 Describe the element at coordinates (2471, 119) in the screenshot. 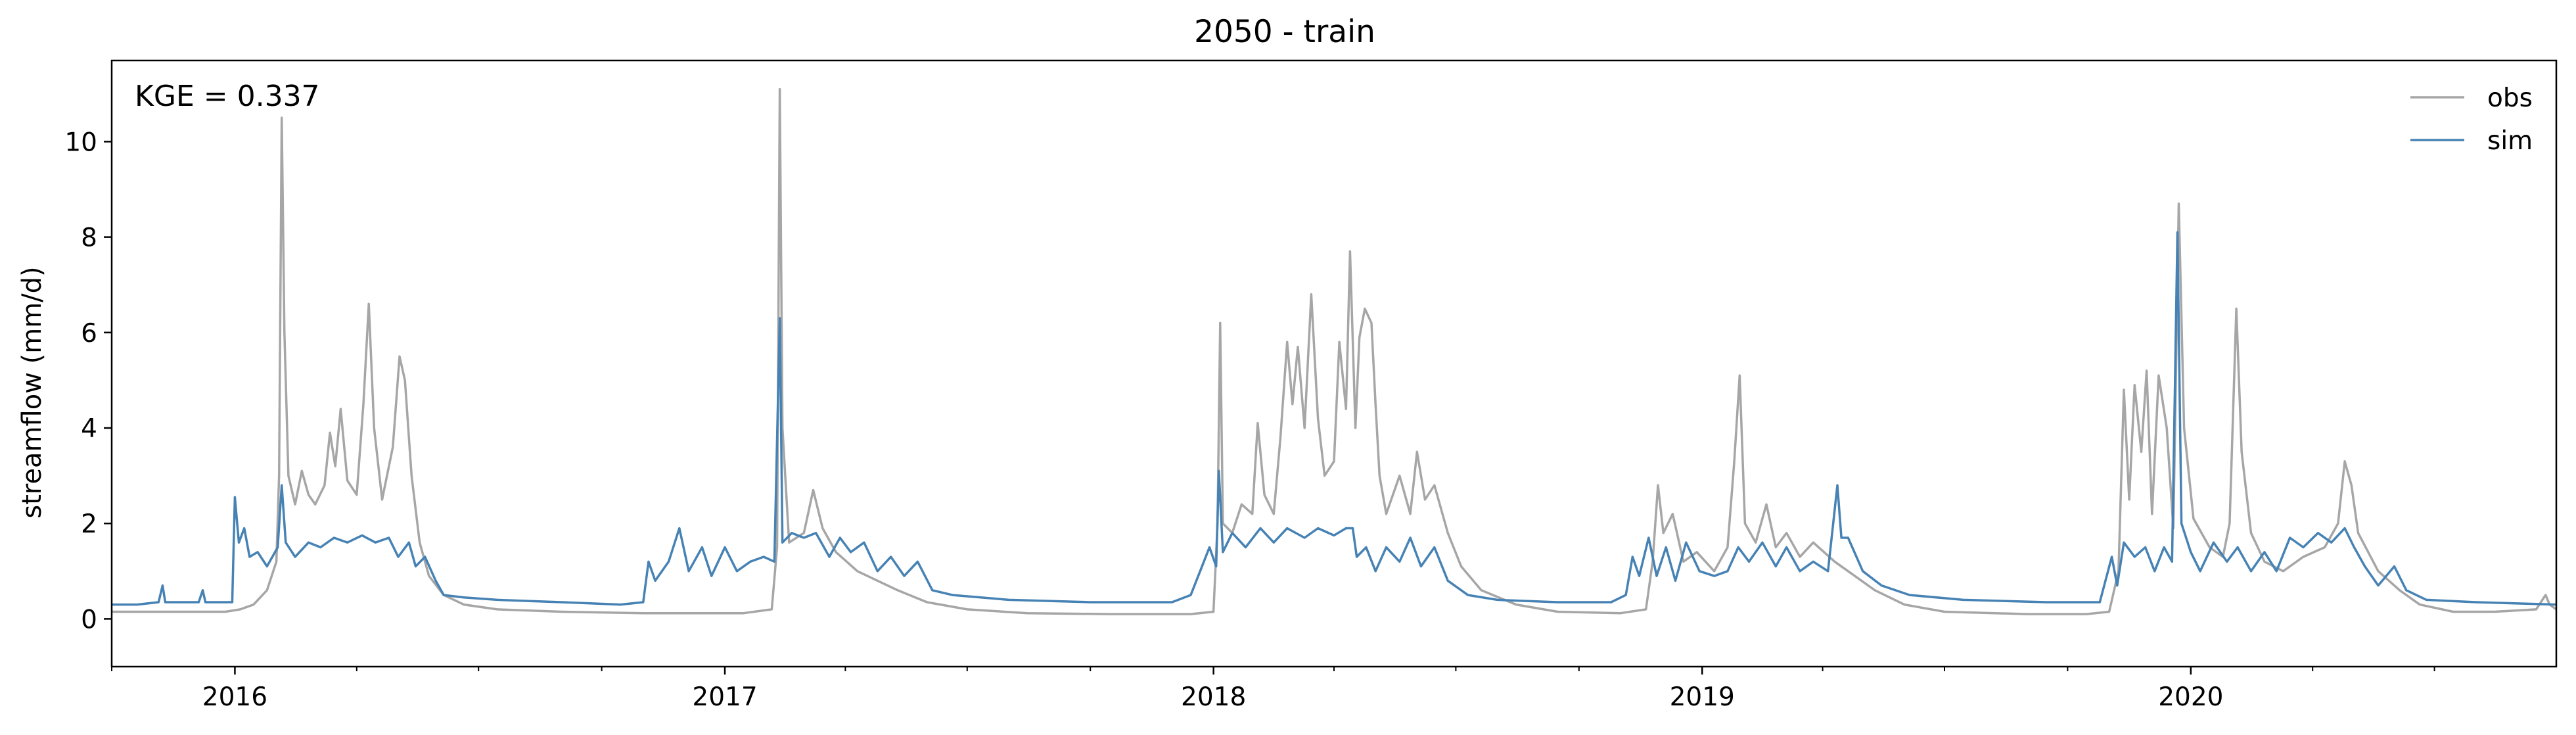

I see `legend: obs sim` at that location.